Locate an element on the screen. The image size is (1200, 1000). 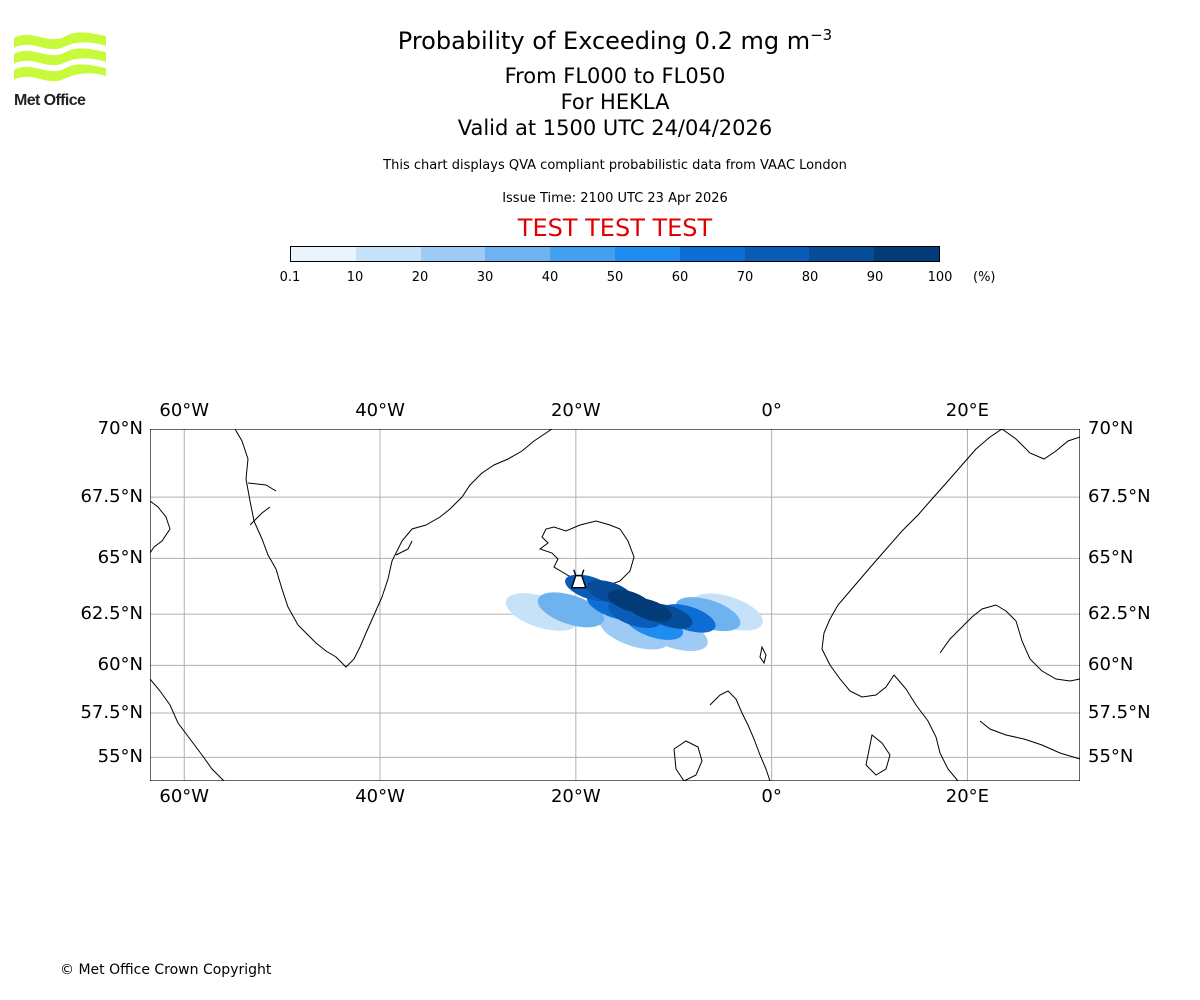
lat-label-left: 60°N is located at coordinates (120, 665).